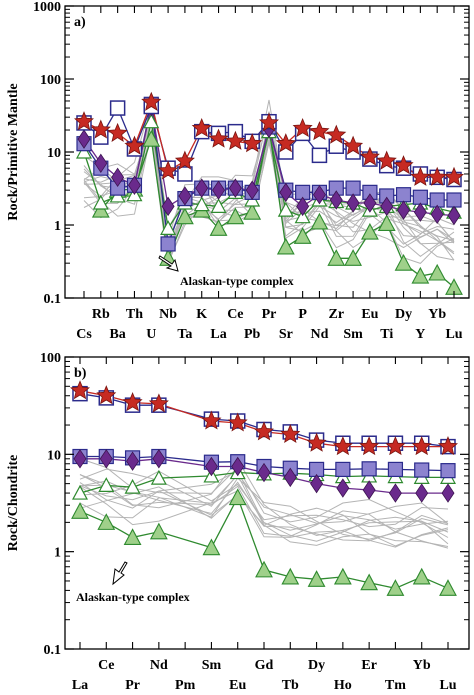 The height and width of the screenshot is (695, 474). Describe the element at coordinates (57, 226) in the screenshot. I see `y-tick-label: 1` at that location.